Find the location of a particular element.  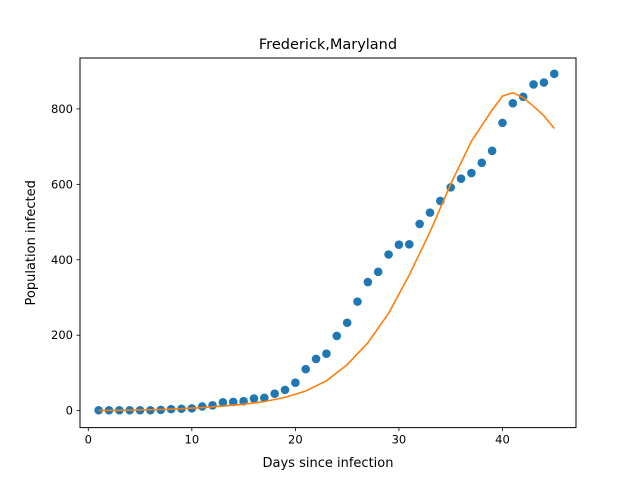

y-tick-label: 600 is located at coordinates (62, 184).